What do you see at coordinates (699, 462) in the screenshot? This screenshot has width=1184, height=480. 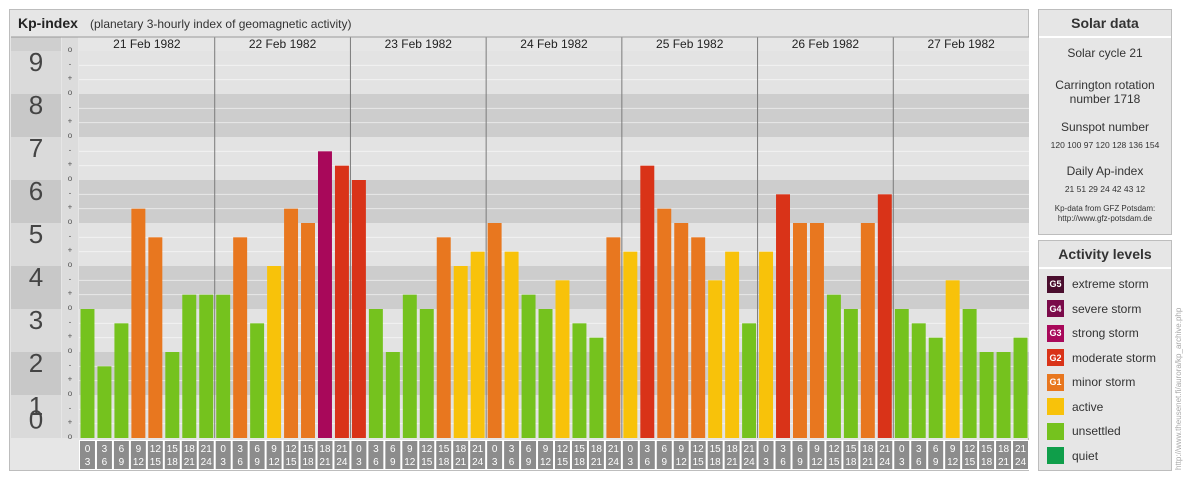 I see `interval-end-label: 15` at bounding box center [699, 462].